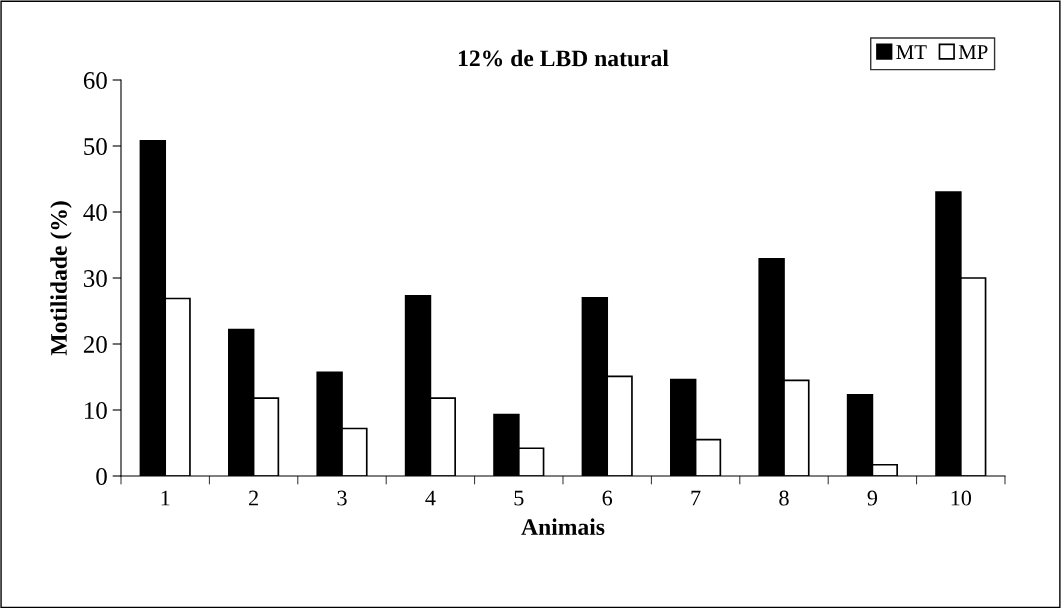  Describe the element at coordinates (973, 52) in the screenshot. I see `legend-label: MP` at that location.